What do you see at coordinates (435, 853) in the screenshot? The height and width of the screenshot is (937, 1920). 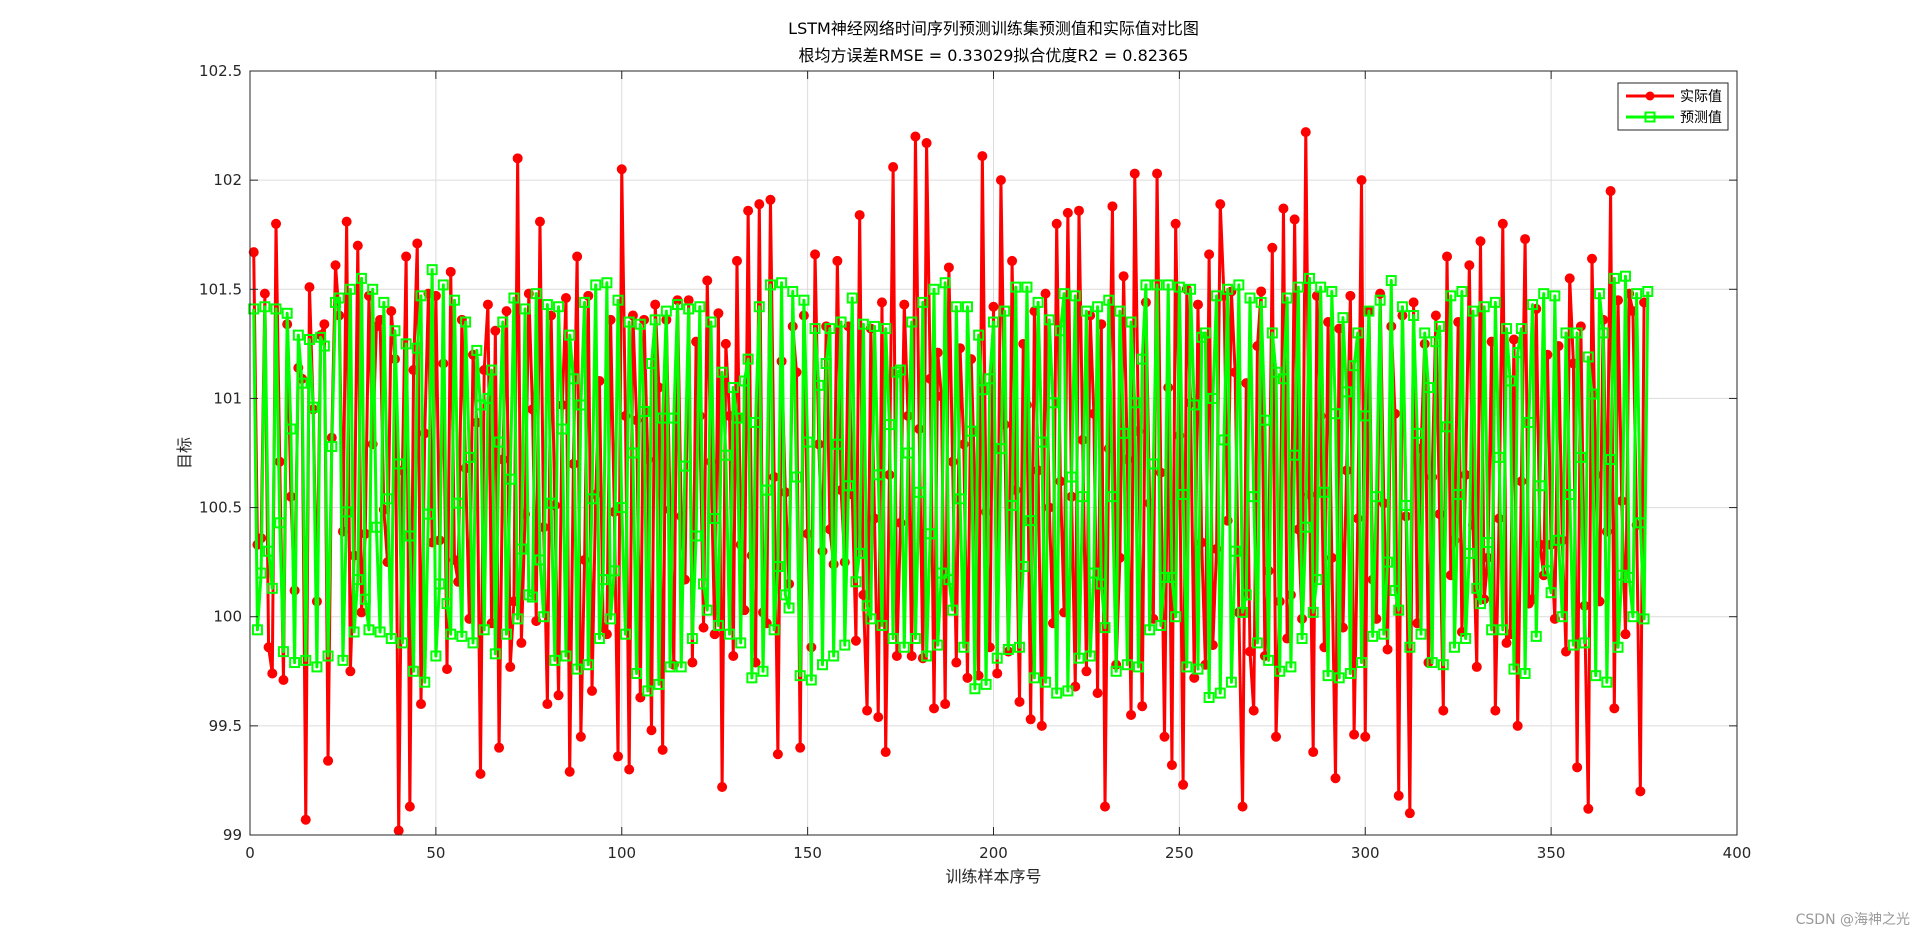 I see `x-tick-label: 50` at bounding box center [435, 853].